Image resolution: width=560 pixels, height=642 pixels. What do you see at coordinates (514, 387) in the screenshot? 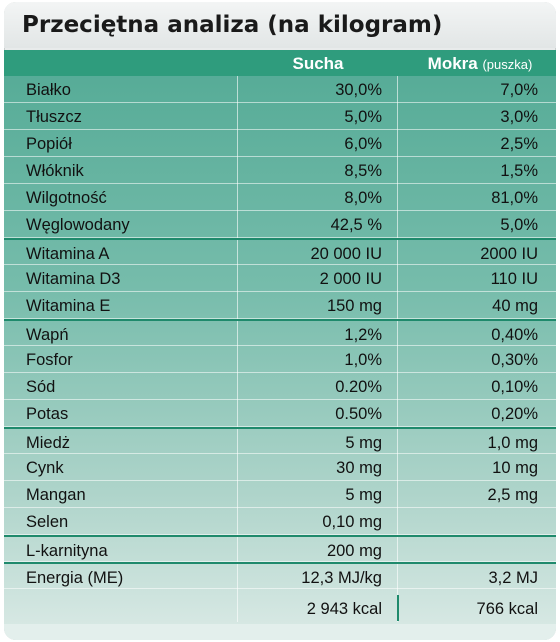
I see `wet-value: 0,10%` at bounding box center [514, 387].